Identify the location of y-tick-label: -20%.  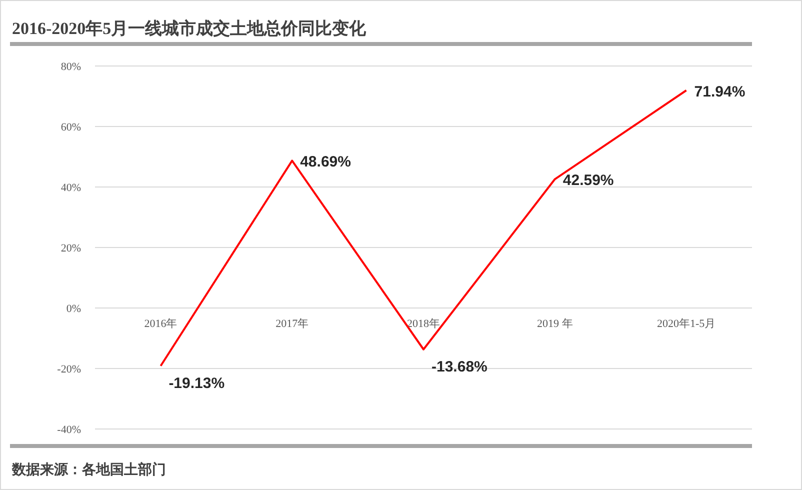
(69, 370).